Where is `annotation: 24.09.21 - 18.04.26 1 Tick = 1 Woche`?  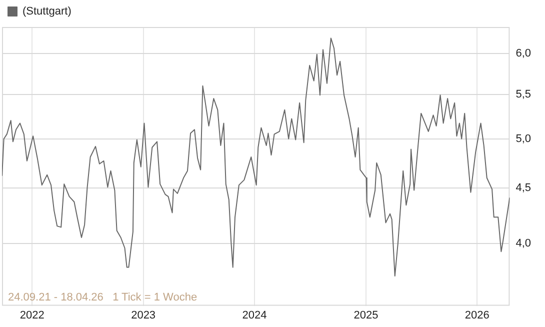
annotation: 24.09.21 - 18.04.26 1 Tick = 1 Woche is located at coordinates (103, 297).